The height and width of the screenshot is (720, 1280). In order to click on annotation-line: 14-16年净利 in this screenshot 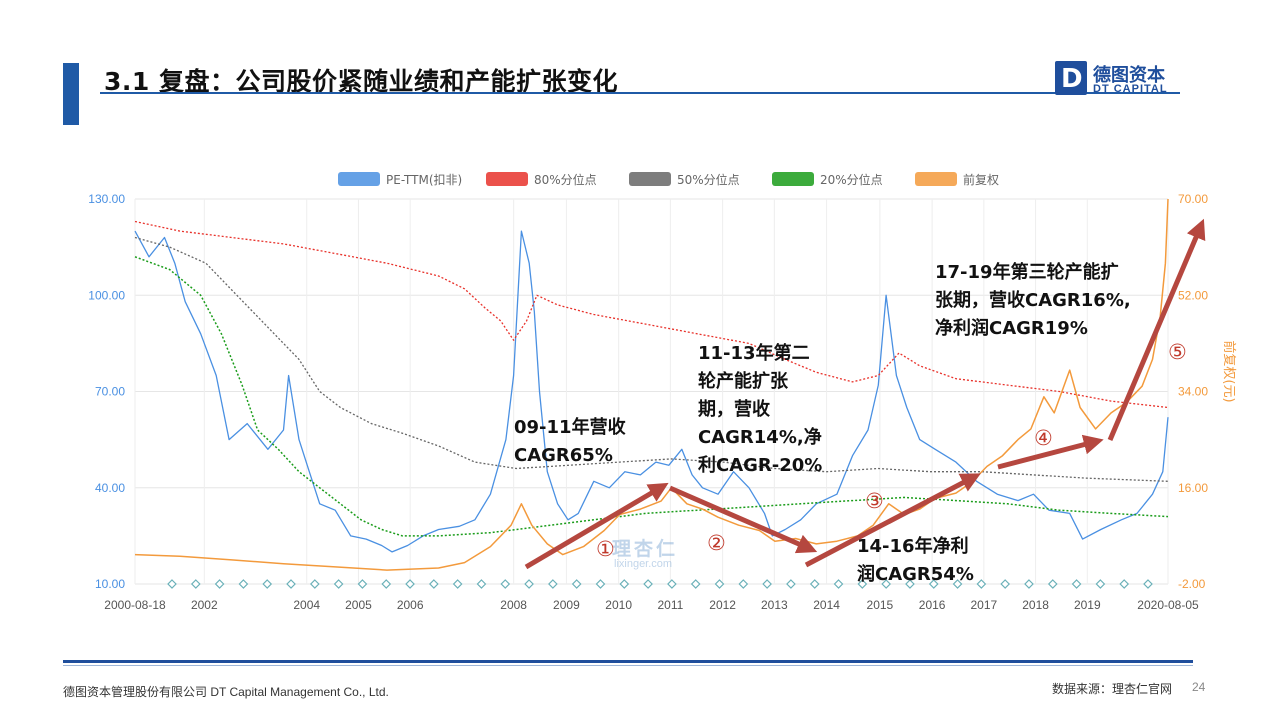, I will do `click(913, 546)`.